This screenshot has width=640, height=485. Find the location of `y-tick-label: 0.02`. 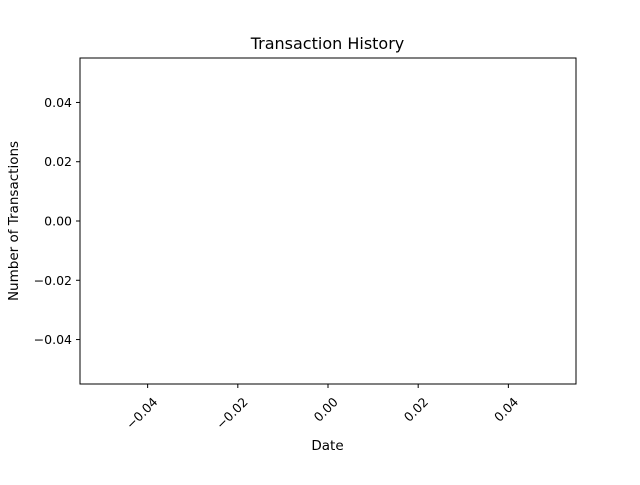

y-tick-label: 0.02 is located at coordinates (58, 161).